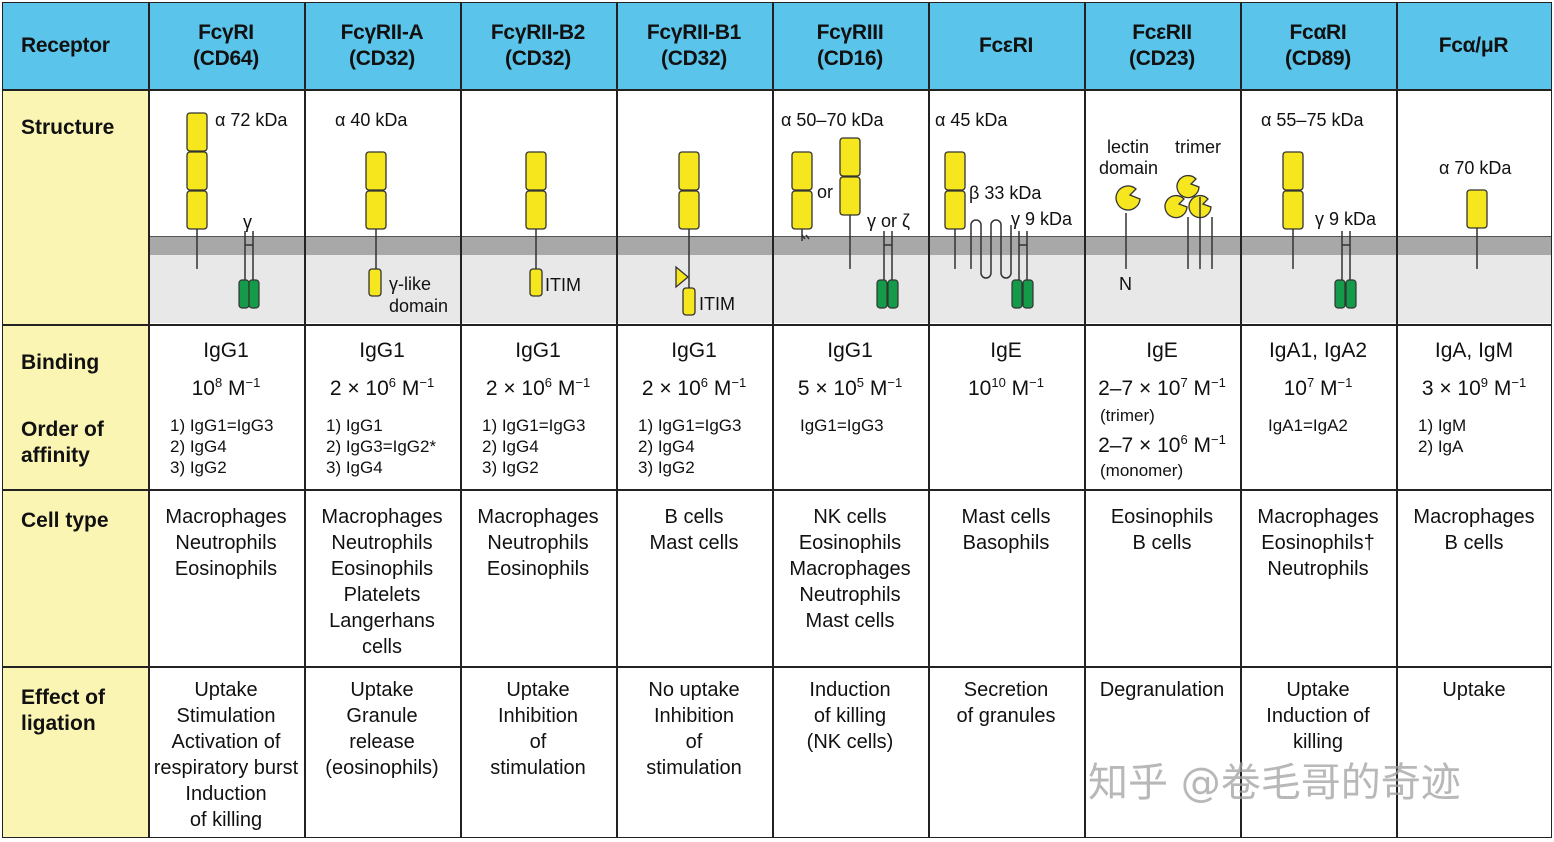 This screenshot has width=1554, height=842. I want to click on fcari-gamma-label: γ 9 kDa, so click(1346, 219).